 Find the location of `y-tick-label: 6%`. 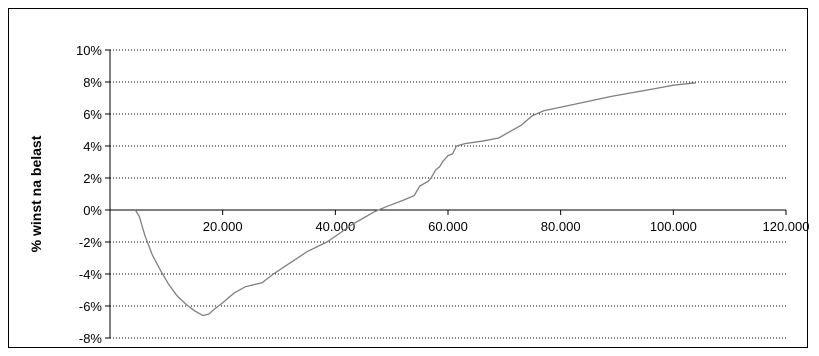

y-tick-label: 6% is located at coordinates (92, 114).